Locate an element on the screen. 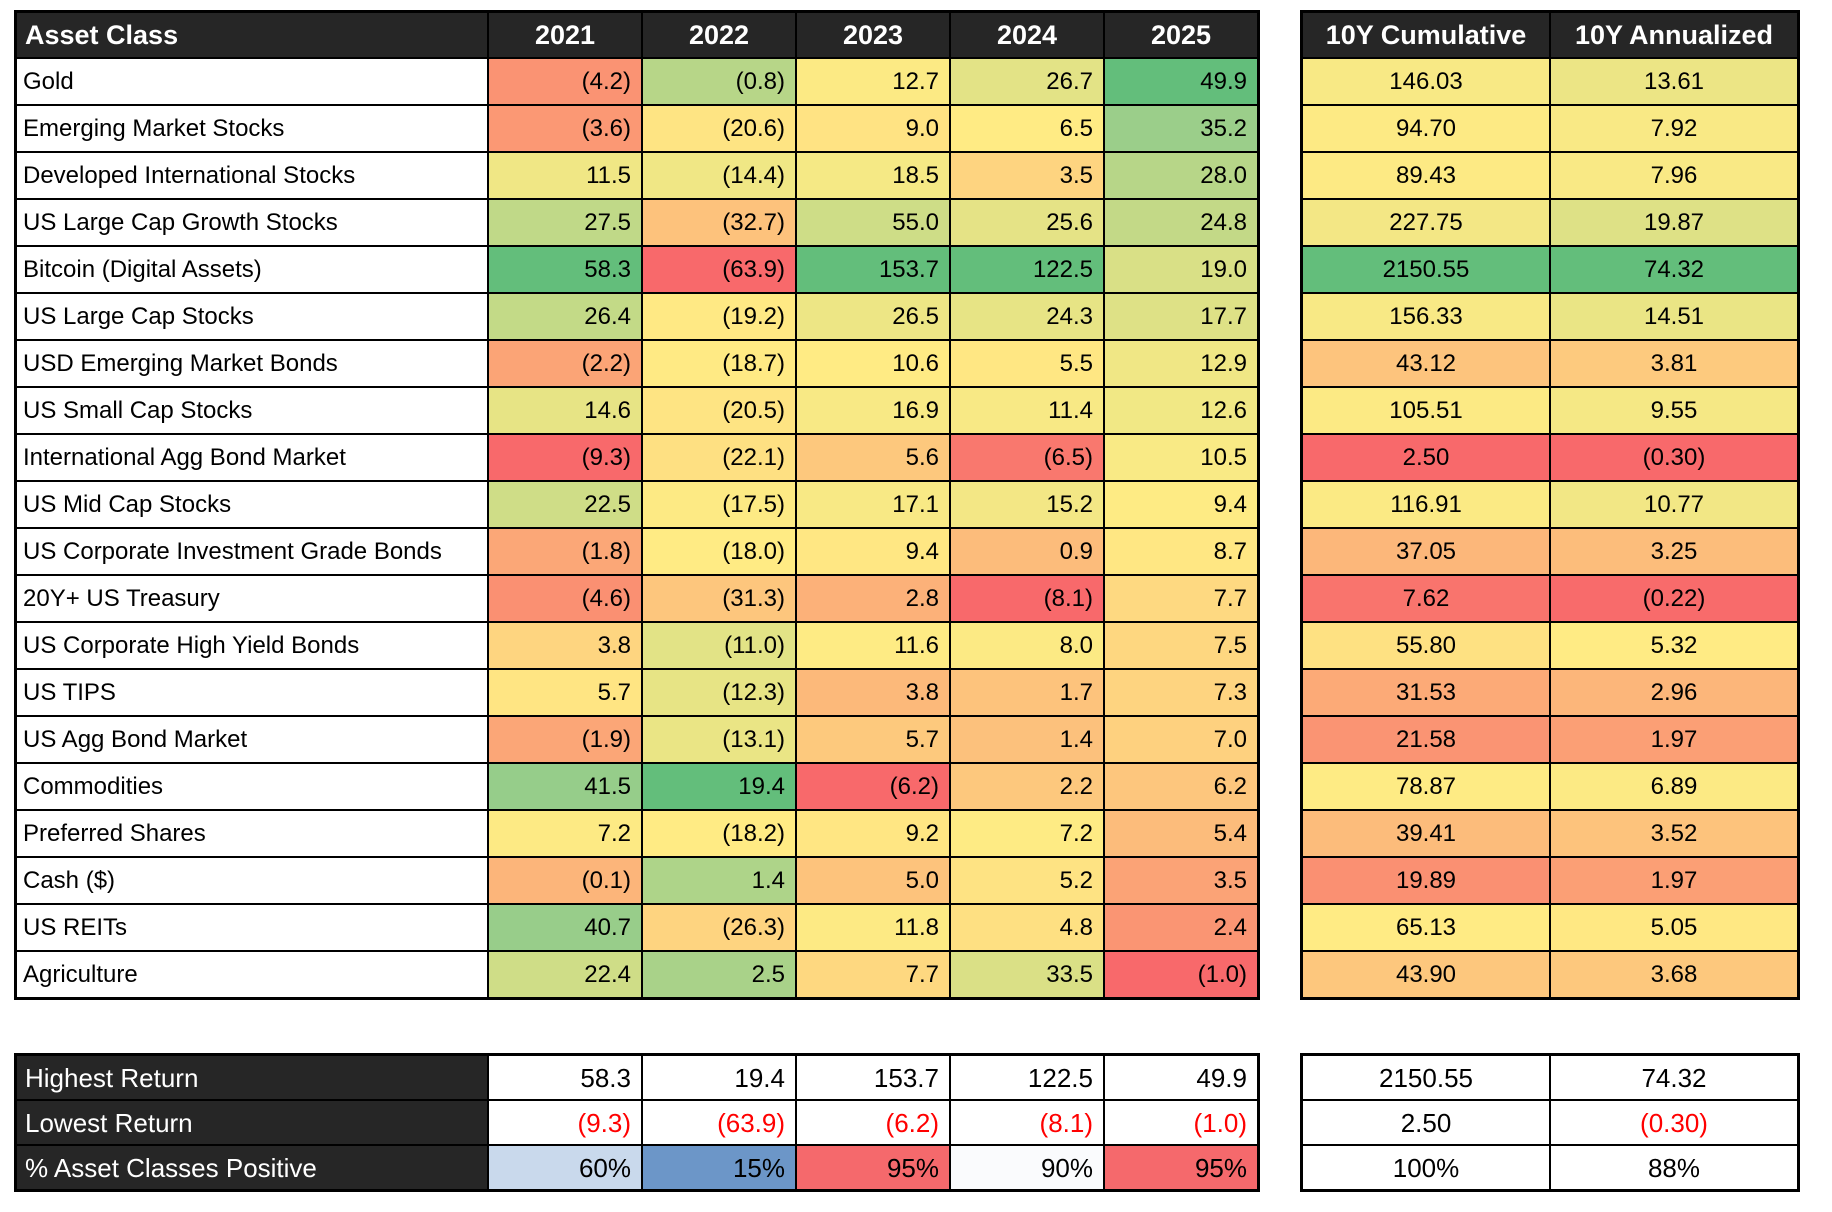 The width and height of the screenshot is (1832, 1212). ten-year-cell: 14.51 is located at coordinates (1674, 316).